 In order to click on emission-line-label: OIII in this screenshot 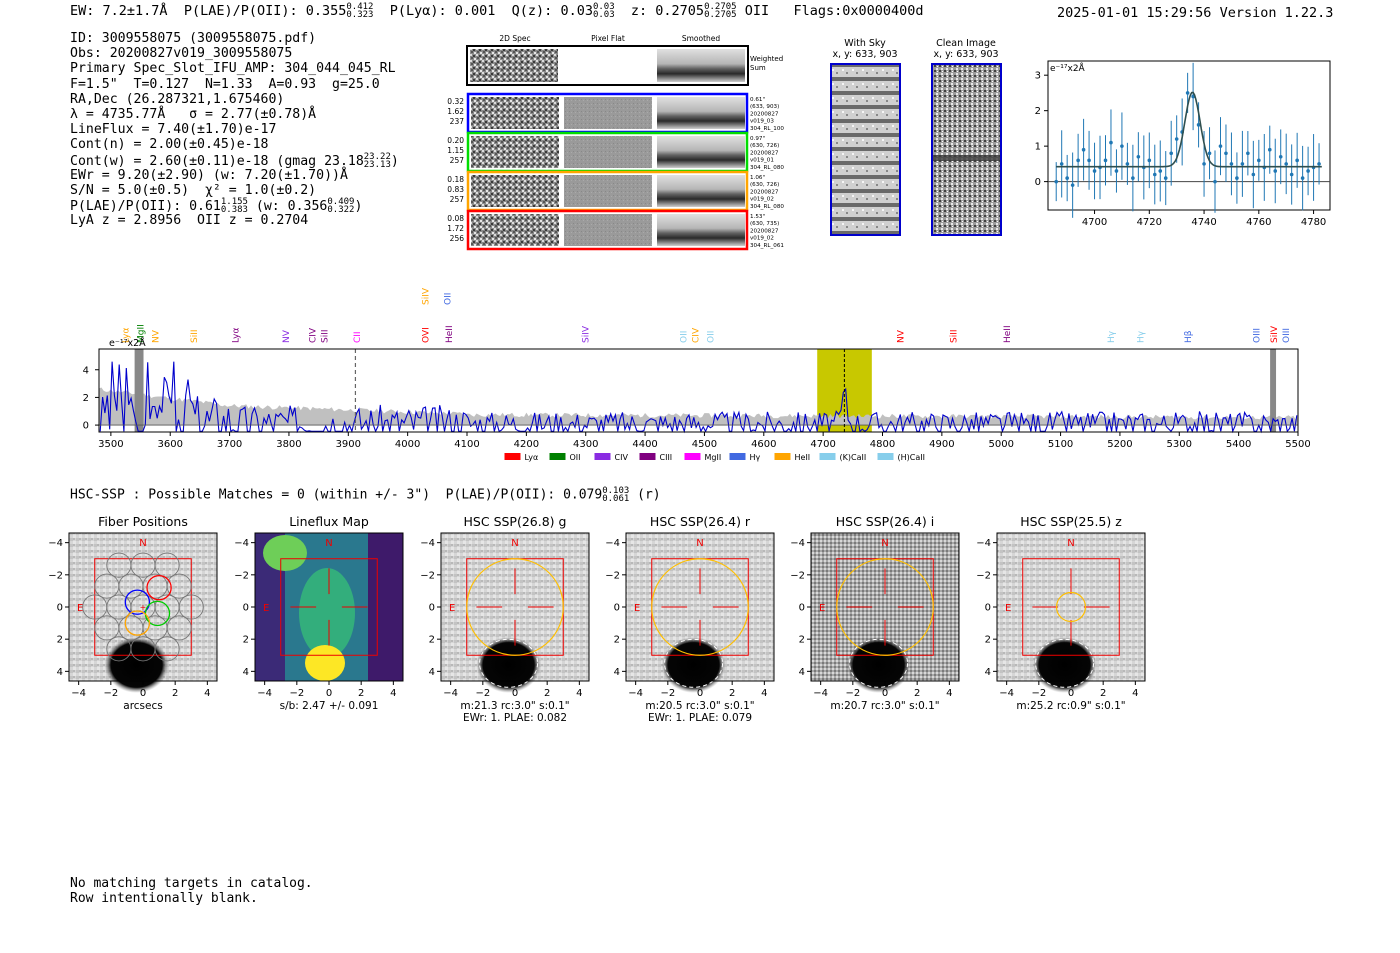, I will do `click(1257, 335)`.